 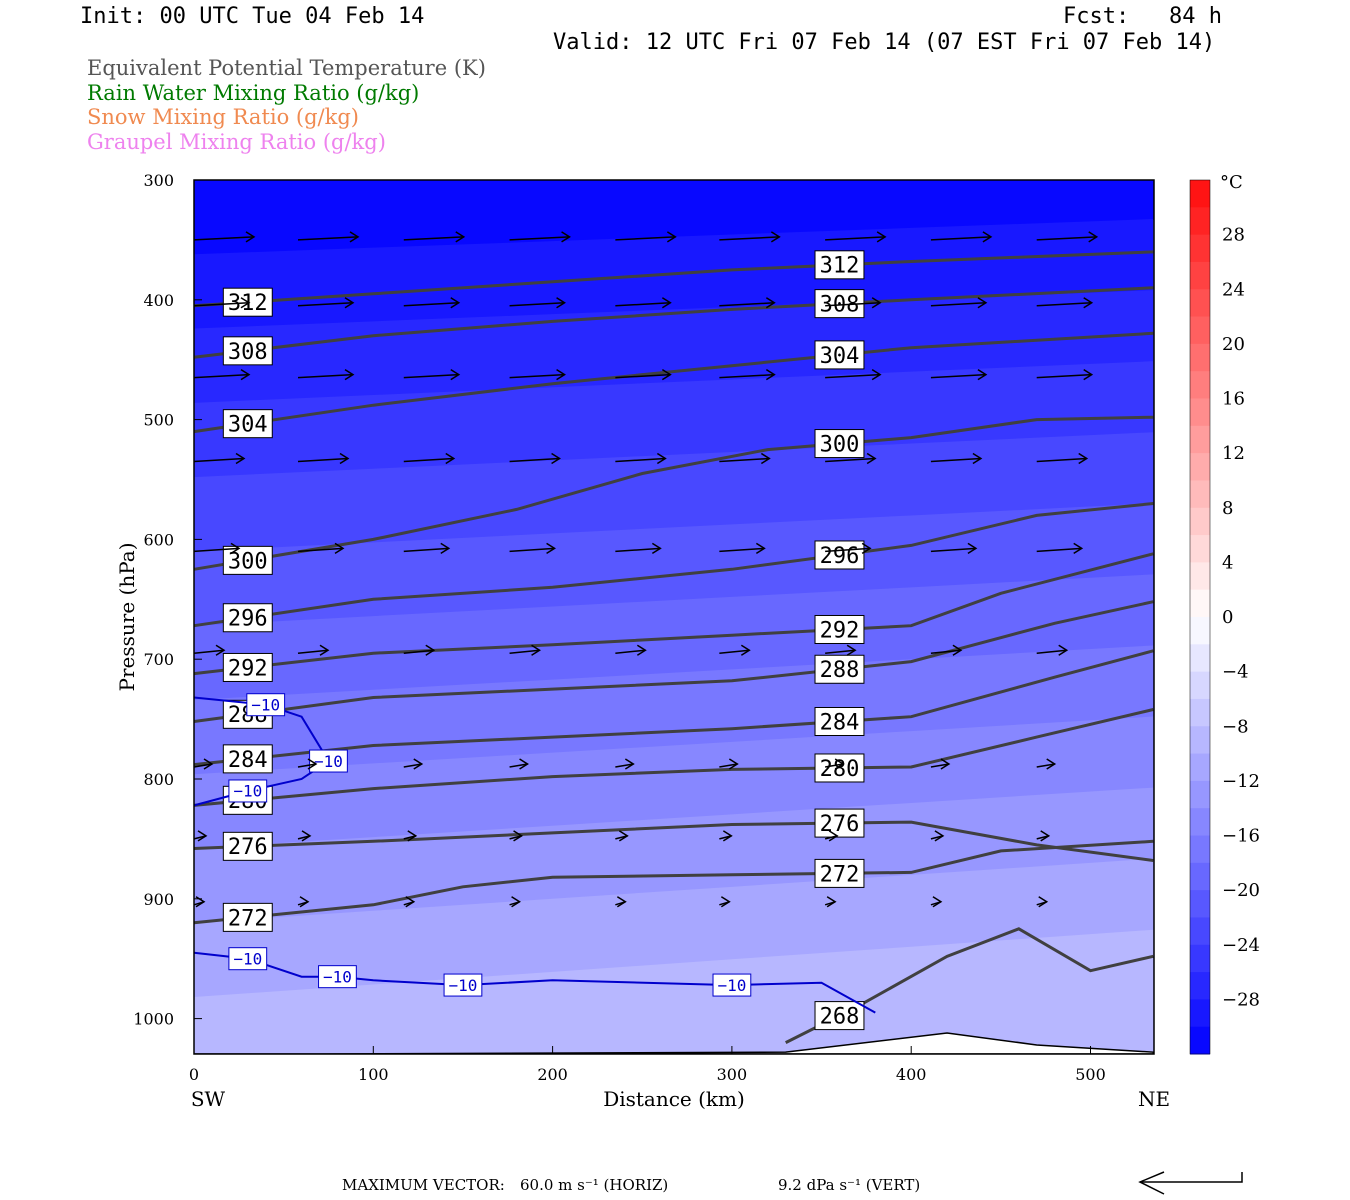 I want to click on theta-e-label: 276, so click(x=248, y=847).